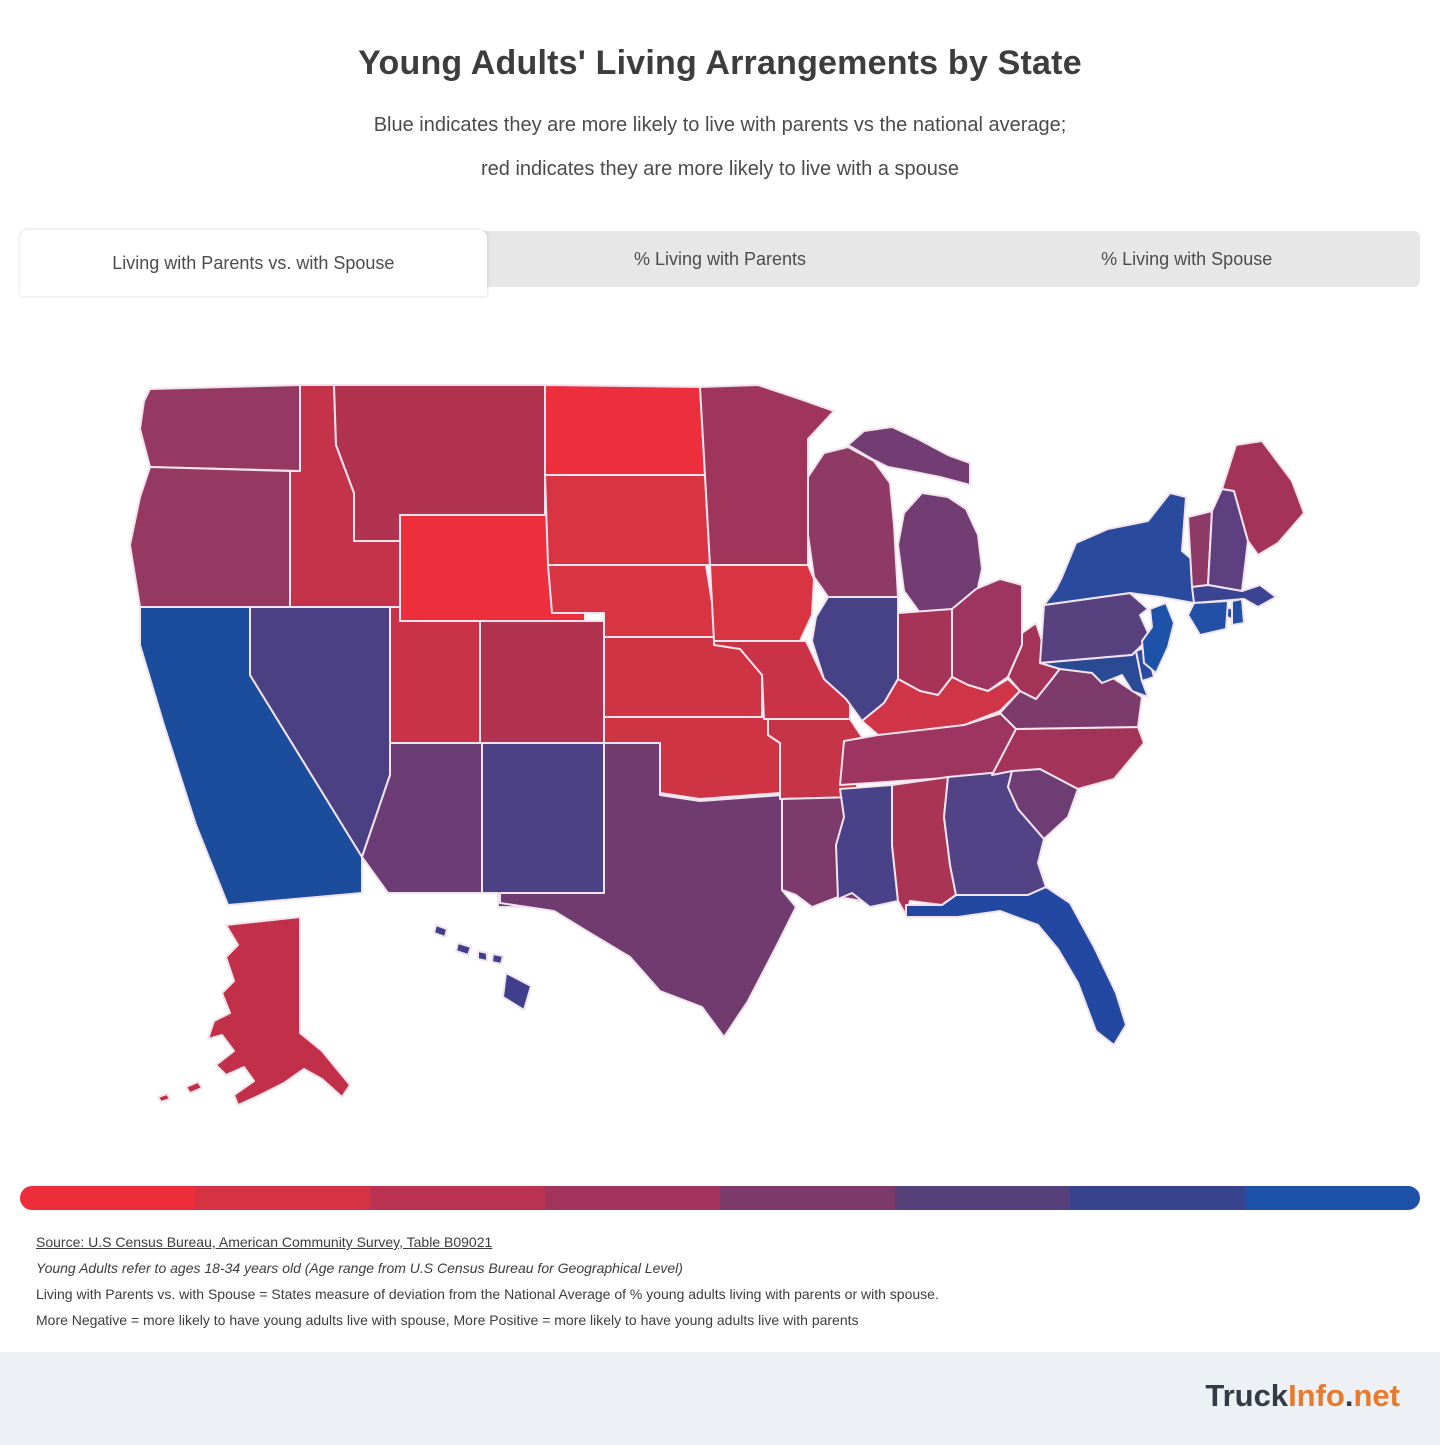  What do you see at coordinates (720, 258) in the screenshot?
I see `tab-living-with-parents: % Living with Parents` at bounding box center [720, 258].